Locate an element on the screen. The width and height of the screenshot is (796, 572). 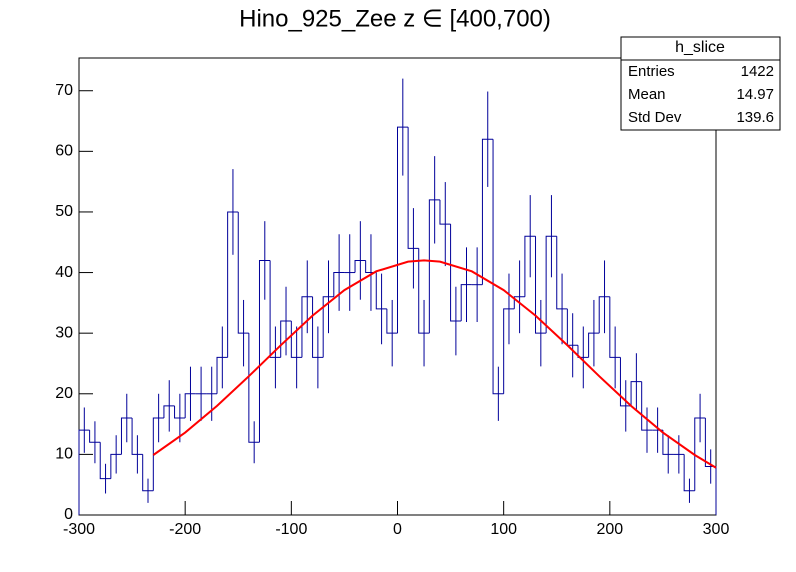
y-tick-label: 60 is located at coordinates (64, 151).